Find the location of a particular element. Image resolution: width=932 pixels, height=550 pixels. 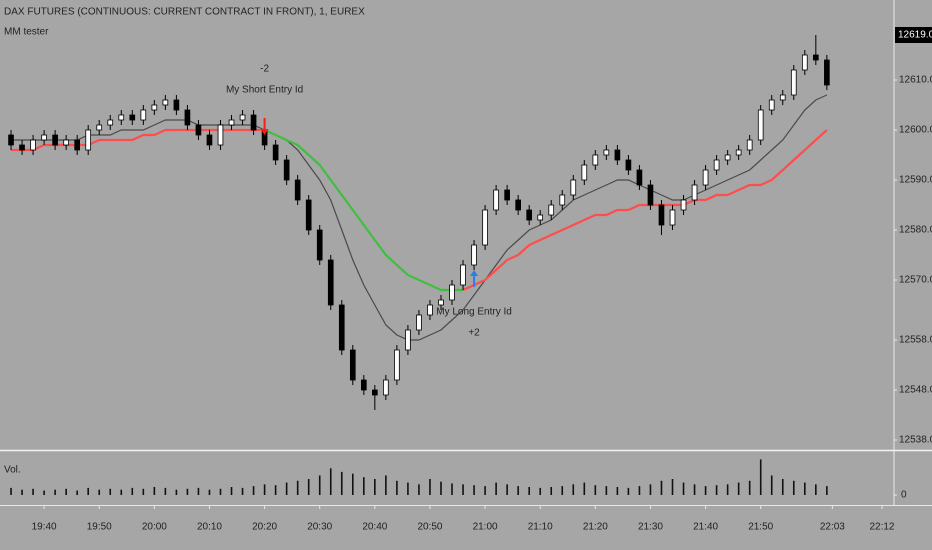

x-tick-label: 20:30 is located at coordinates (319, 527).